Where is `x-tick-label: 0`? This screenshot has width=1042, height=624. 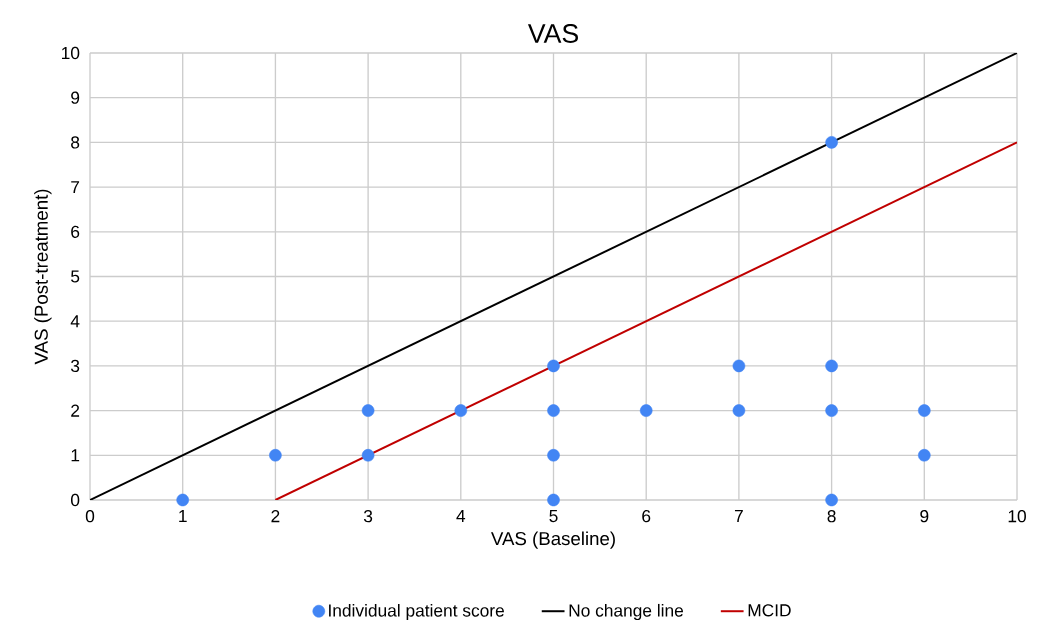 x-tick-label: 0 is located at coordinates (90, 516).